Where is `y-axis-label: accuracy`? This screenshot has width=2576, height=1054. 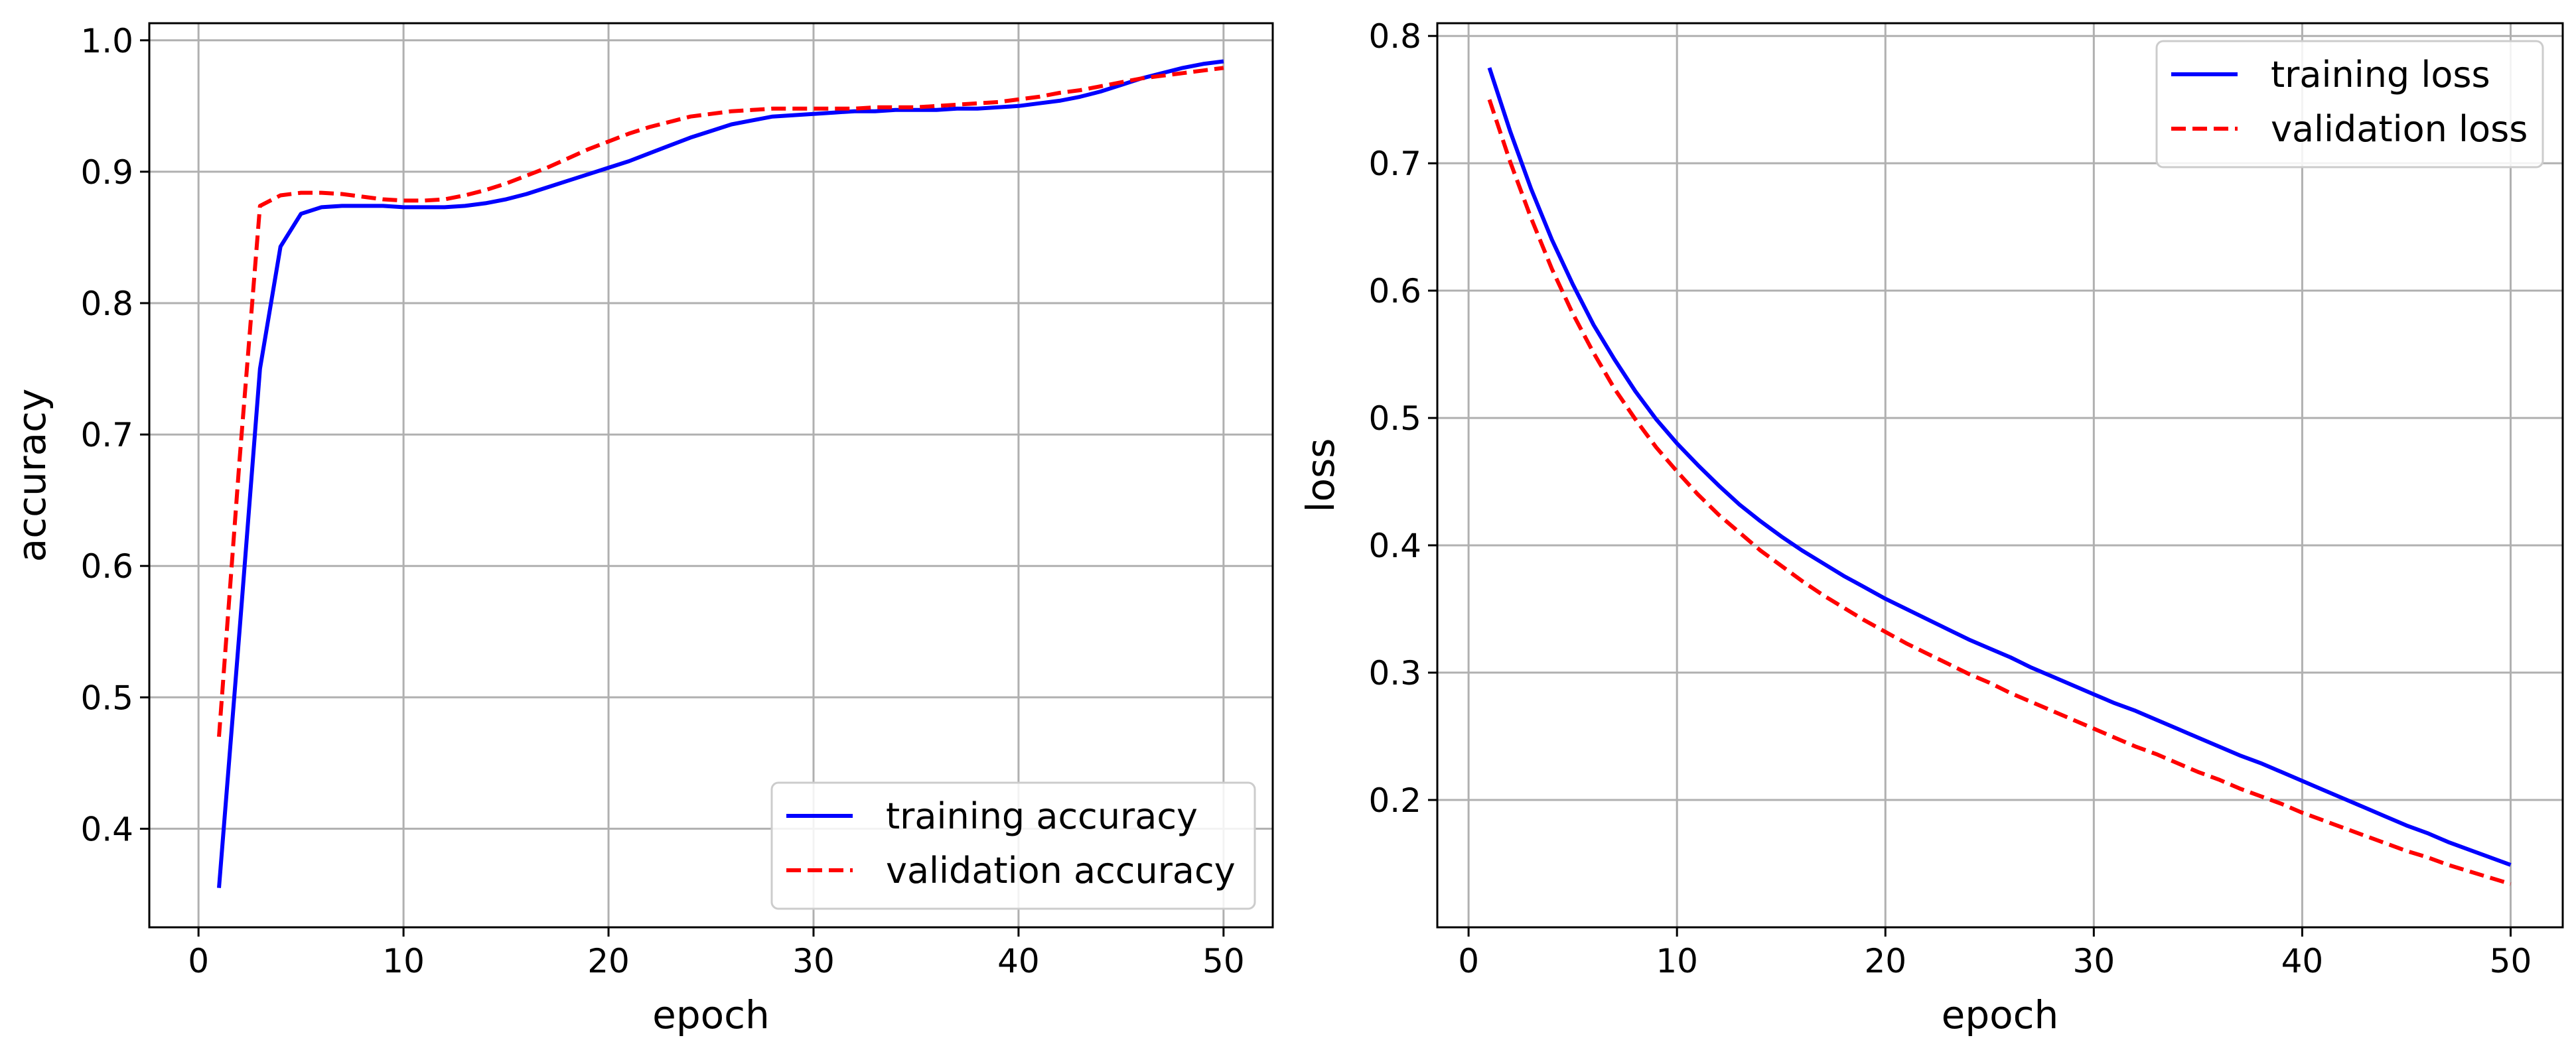
y-axis-label: accuracy is located at coordinates (32, 475).